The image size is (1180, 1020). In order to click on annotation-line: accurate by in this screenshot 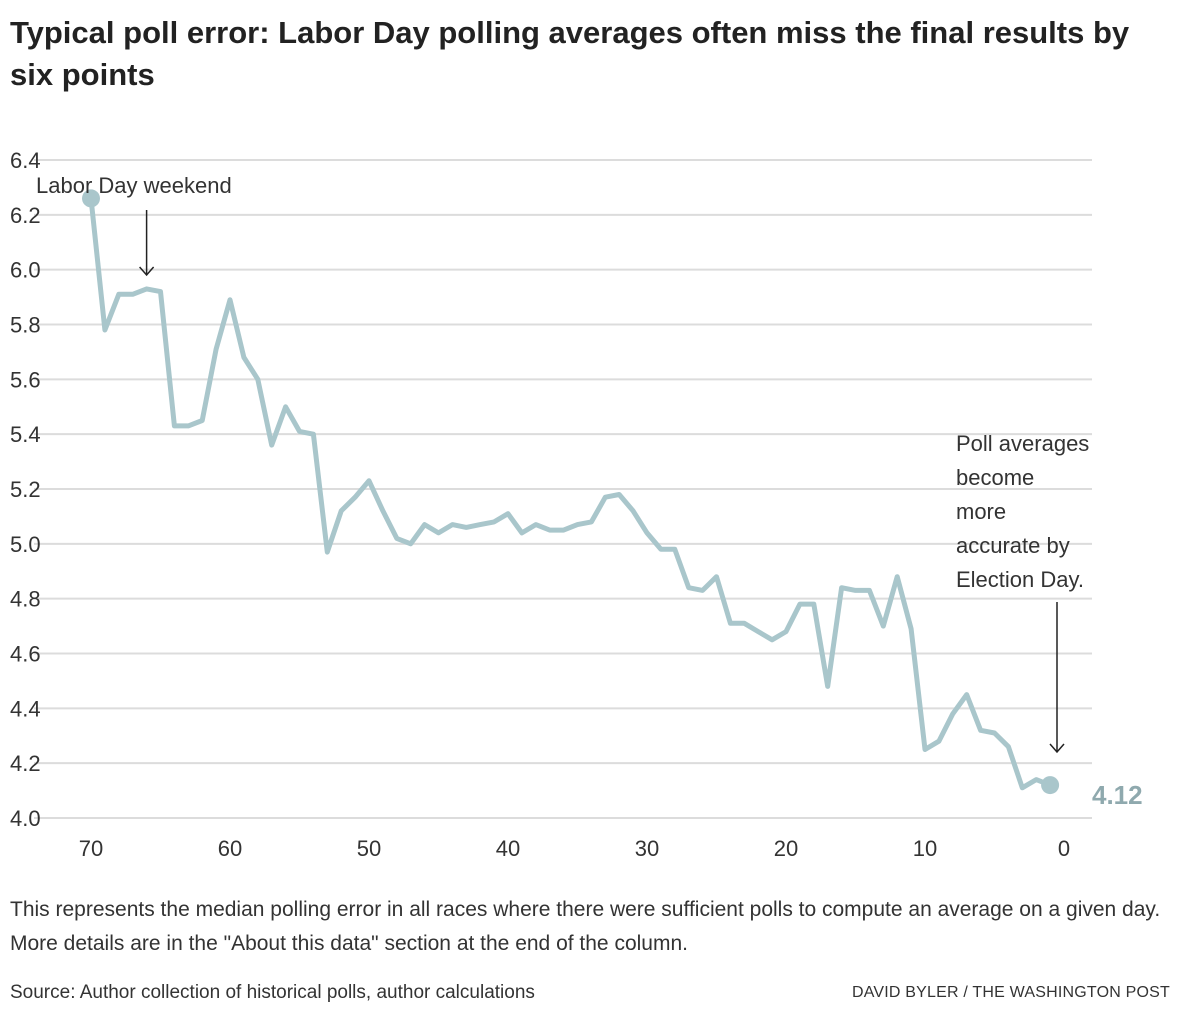, I will do `click(1013, 545)`.